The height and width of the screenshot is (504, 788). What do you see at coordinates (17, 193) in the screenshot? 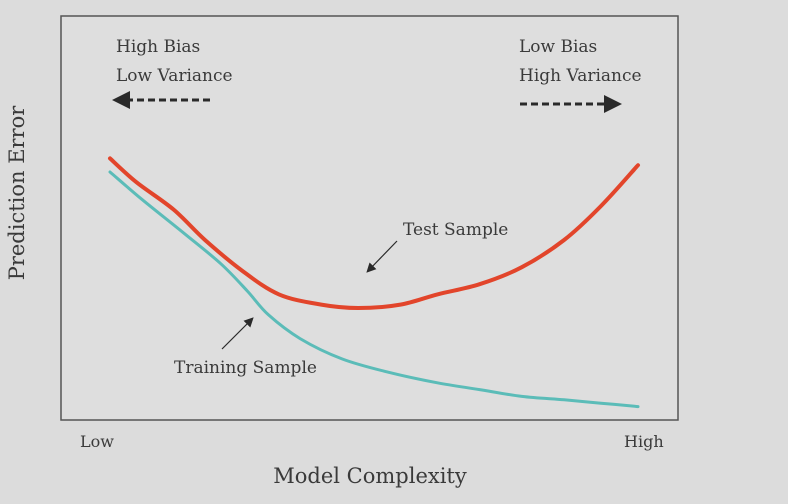
I see `y-axis-label: Prediction Error` at bounding box center [17, 193].